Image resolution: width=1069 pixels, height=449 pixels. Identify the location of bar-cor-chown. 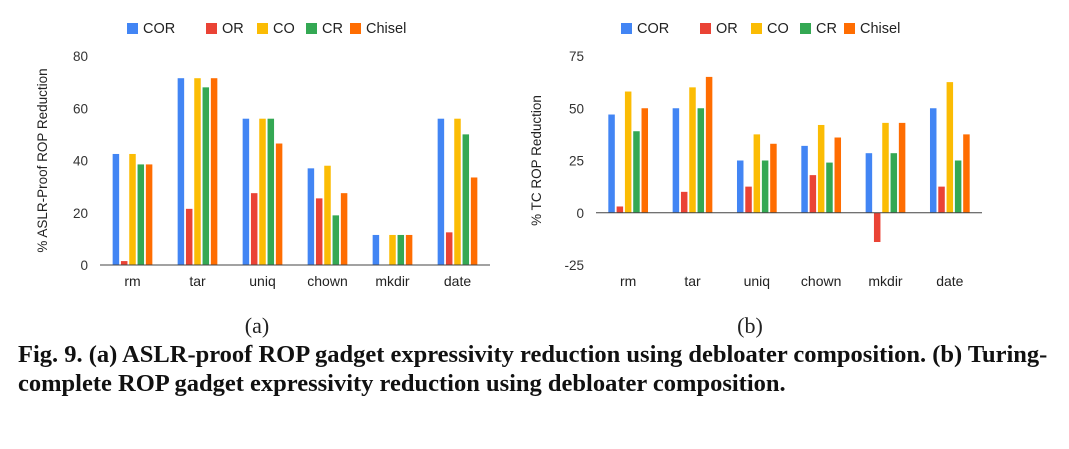
(311, 216).